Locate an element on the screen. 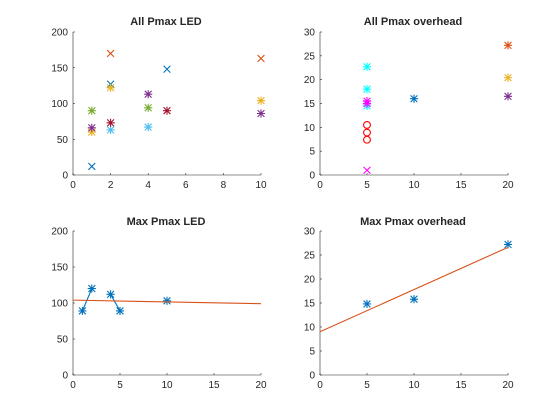 This screenshot has width=560, height=420. plot-area-all-pmax-overhead: 0 5 10 15 20 0 5 10 15 20 25 30 is located at coordinates (409, 110).